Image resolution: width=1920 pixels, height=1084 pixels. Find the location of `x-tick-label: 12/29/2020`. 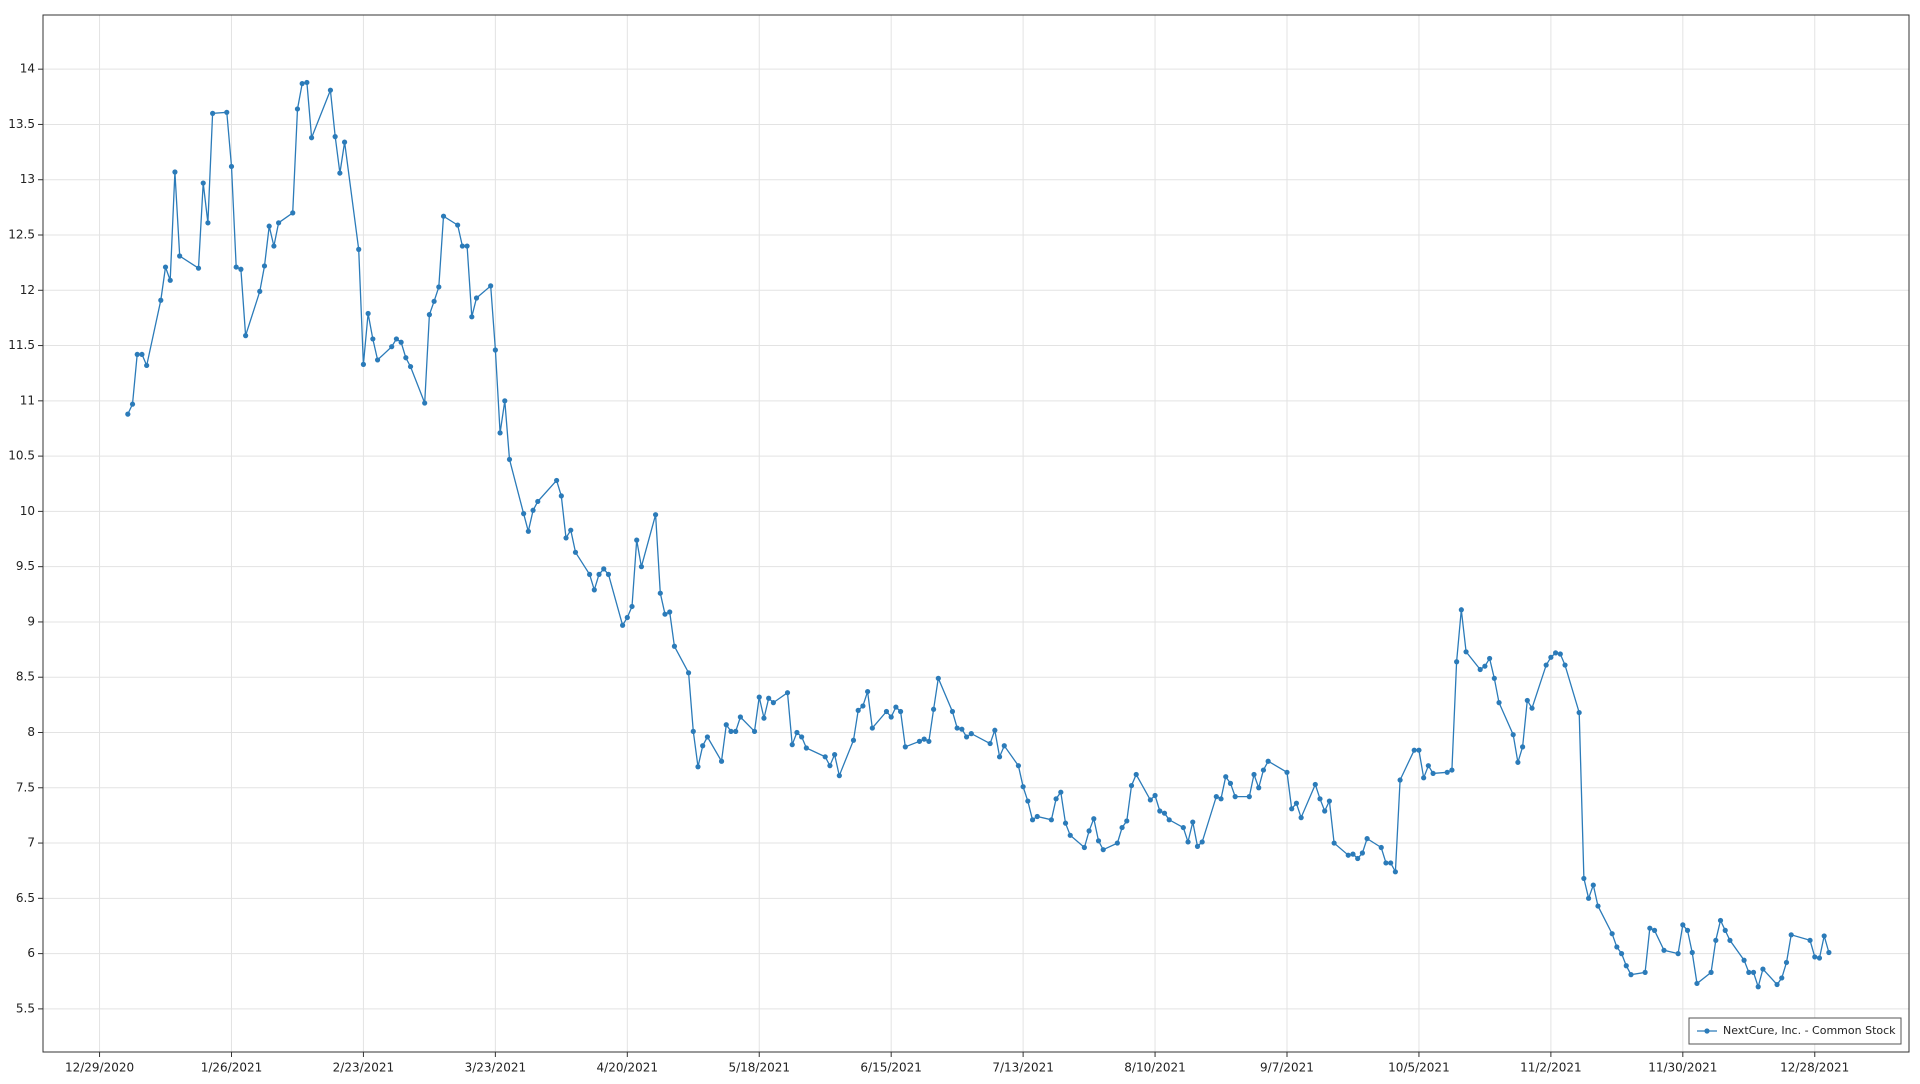

x-tick-label: 12/29/2020 is located at coordinates (99, 1068).